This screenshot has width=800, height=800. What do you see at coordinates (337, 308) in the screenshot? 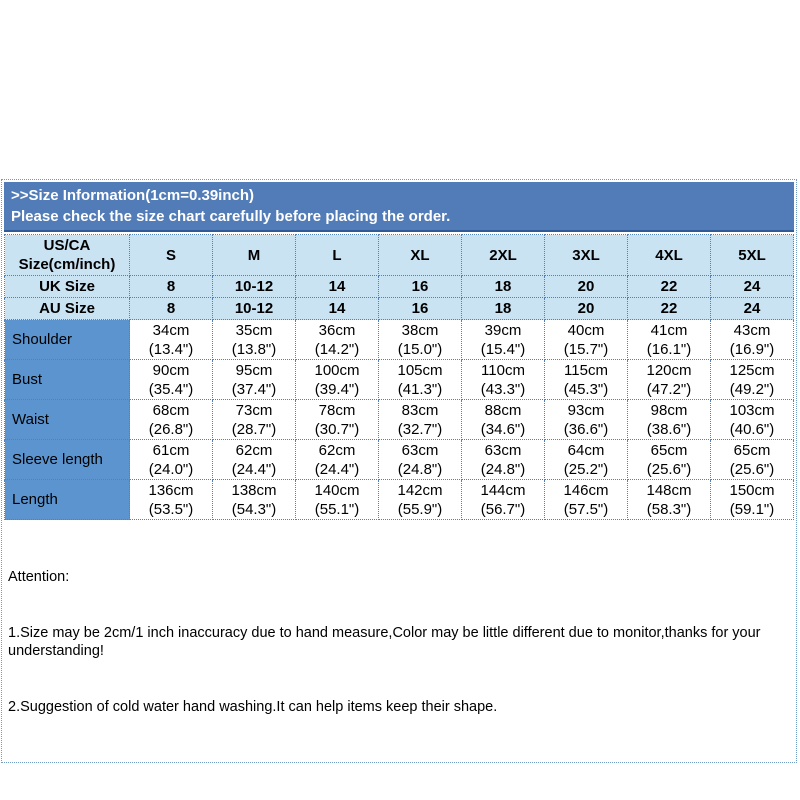
I see `au-size-value: 14` at bounding box center [337, 308].